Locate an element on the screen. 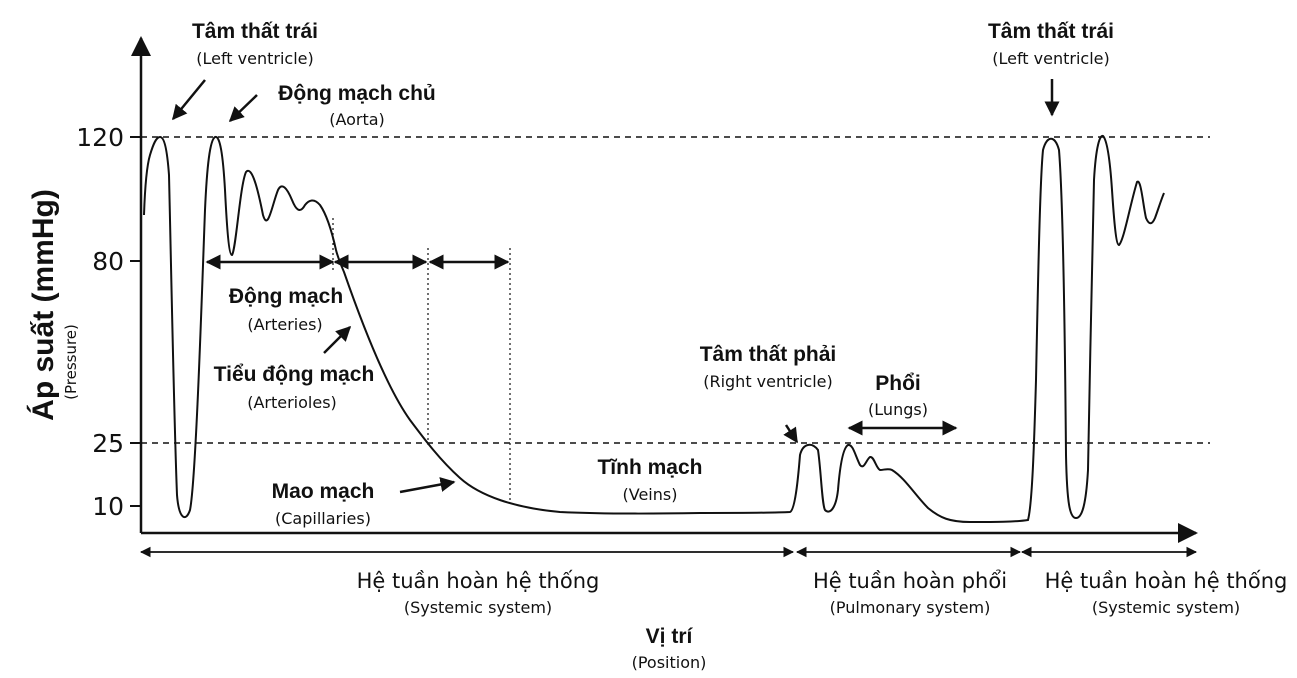 This screenshot has height=678, width=1297. system-label-systemic-1: Hệ tuần hoàn hệ thống is located at coordinates (478, 581).